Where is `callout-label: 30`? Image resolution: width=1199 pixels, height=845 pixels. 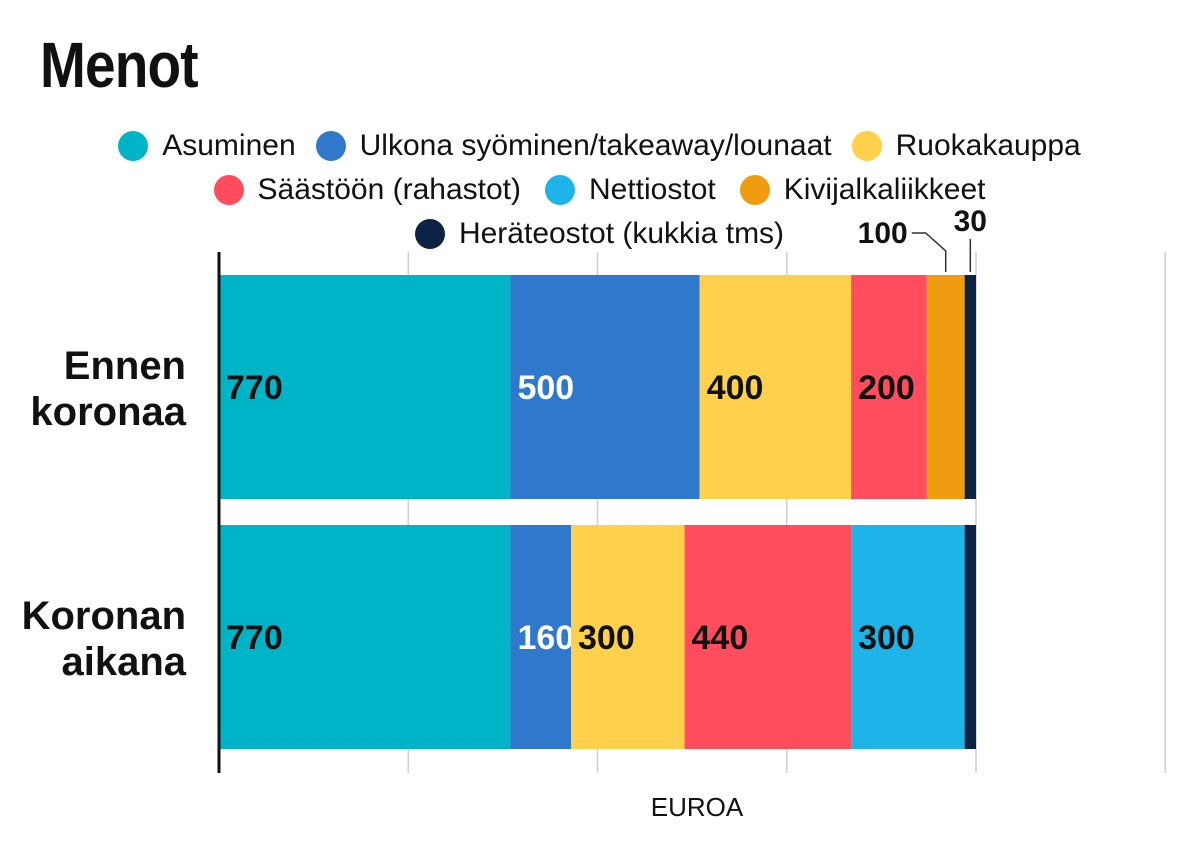 callout-label: 30 is located at coordinates (970, 221).